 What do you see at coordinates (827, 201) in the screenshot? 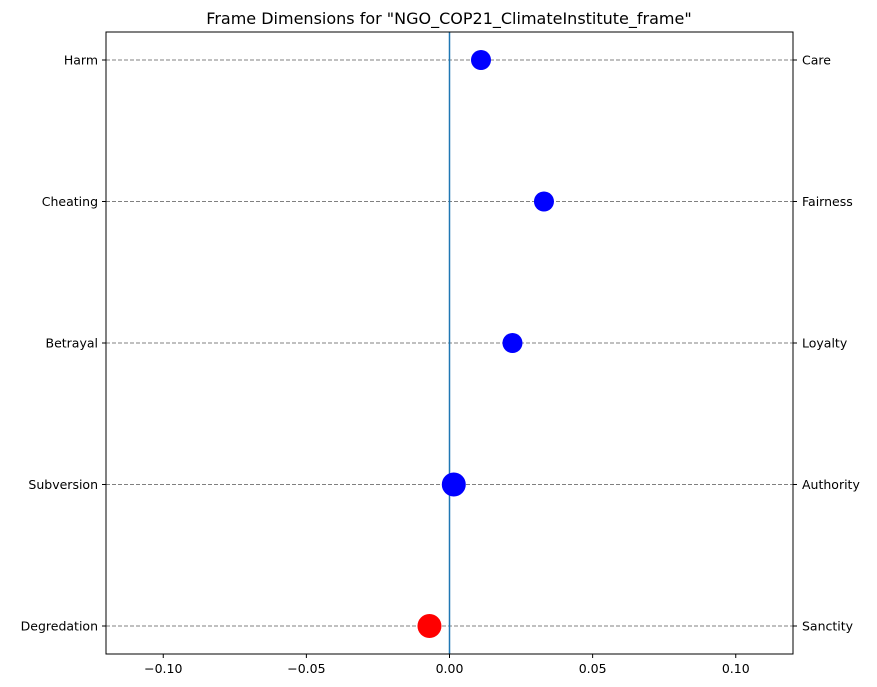
I see `right-tick-label: Fairness` at bounding box center [827, 201].